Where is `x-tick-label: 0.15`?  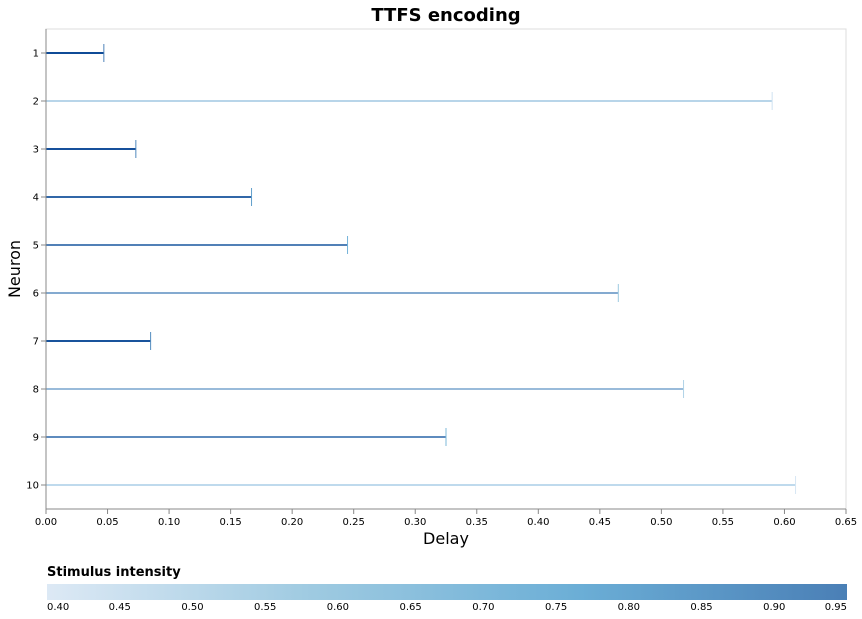 x-tick-label: 0.15 is located at coordinates (230, 522).